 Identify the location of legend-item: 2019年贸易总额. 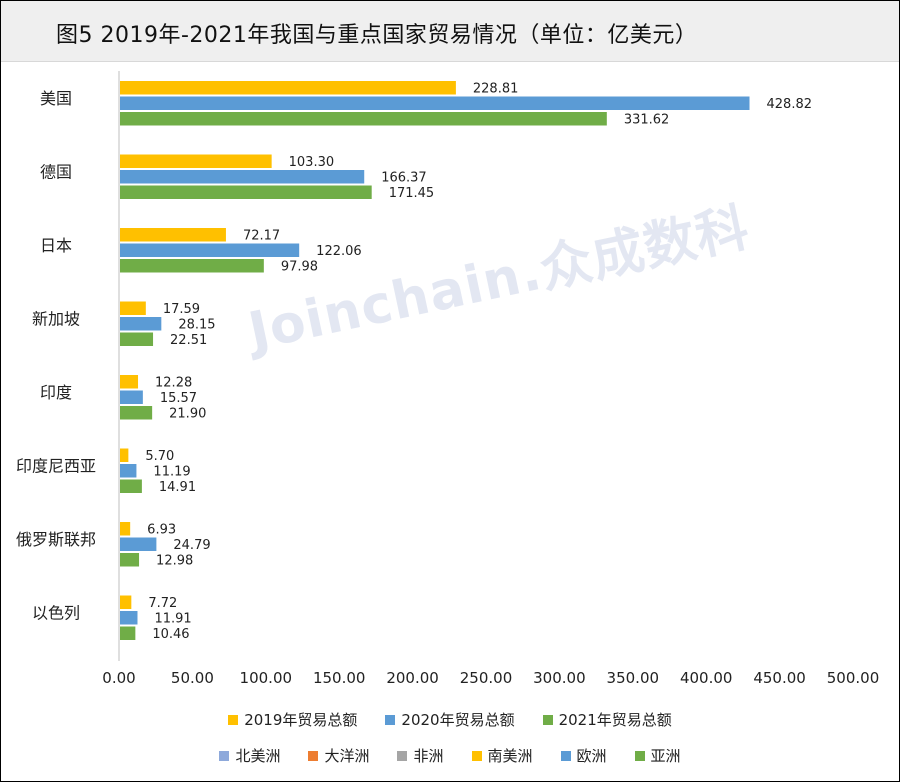
(292, 719).